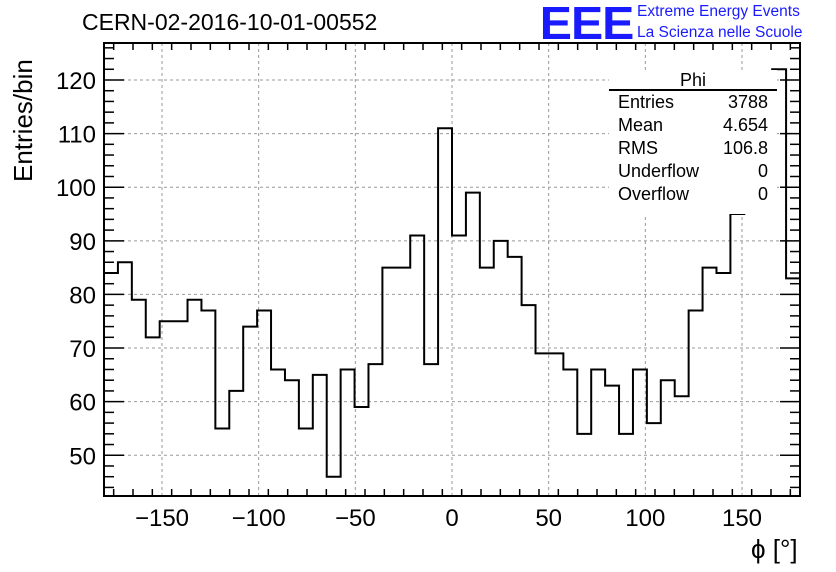 The height and width of the screenshot is (572, 836). Describe the element at coordinates (638, 148) in the screenshot. I see `stats-key: RMS` at that location.